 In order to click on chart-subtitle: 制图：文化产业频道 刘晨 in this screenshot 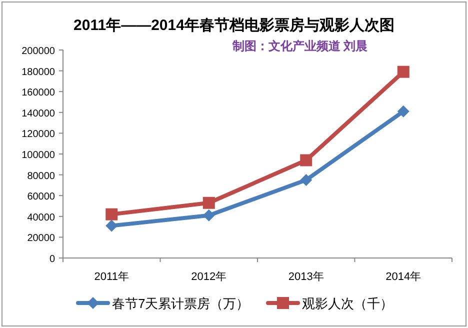, I will do `click(299, 46)`.